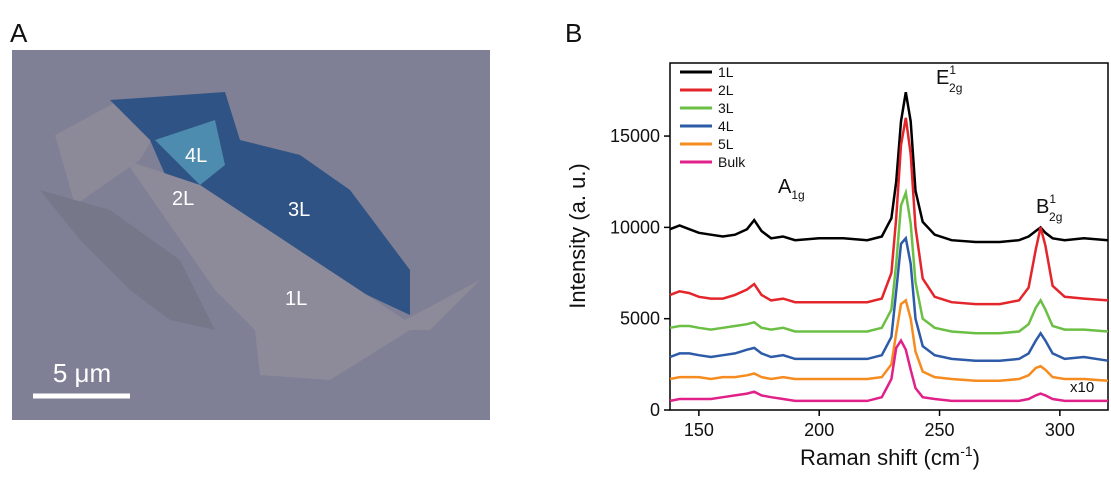 Image resolution: width=1111 pixels, height=480 pixels. I want to click on peak-label: A1g, so click(791, 189).